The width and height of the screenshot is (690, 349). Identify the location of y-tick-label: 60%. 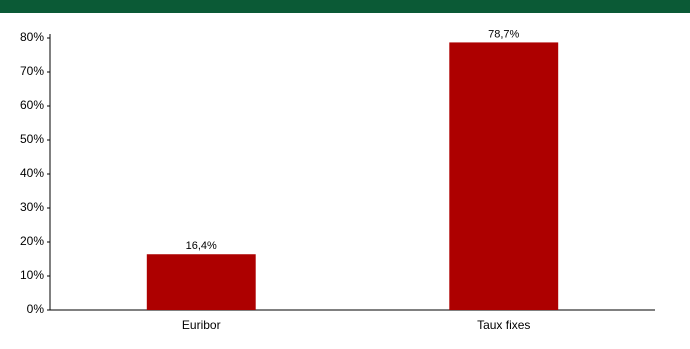
(32, 105).